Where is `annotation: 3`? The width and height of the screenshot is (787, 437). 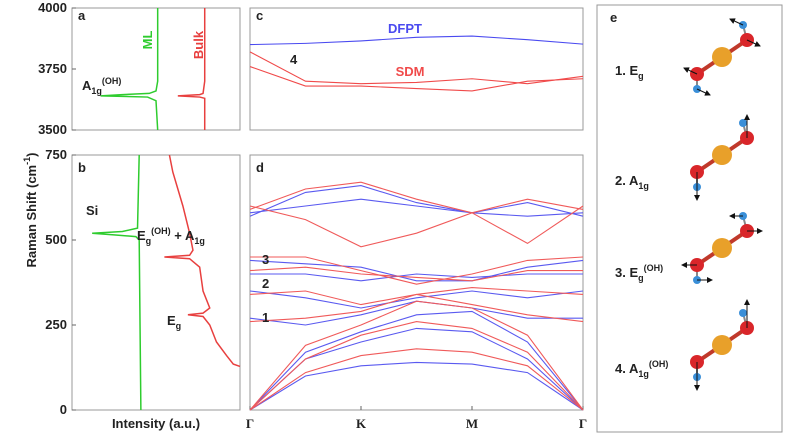
annotation: 3 is located at coordinates (265, 259).